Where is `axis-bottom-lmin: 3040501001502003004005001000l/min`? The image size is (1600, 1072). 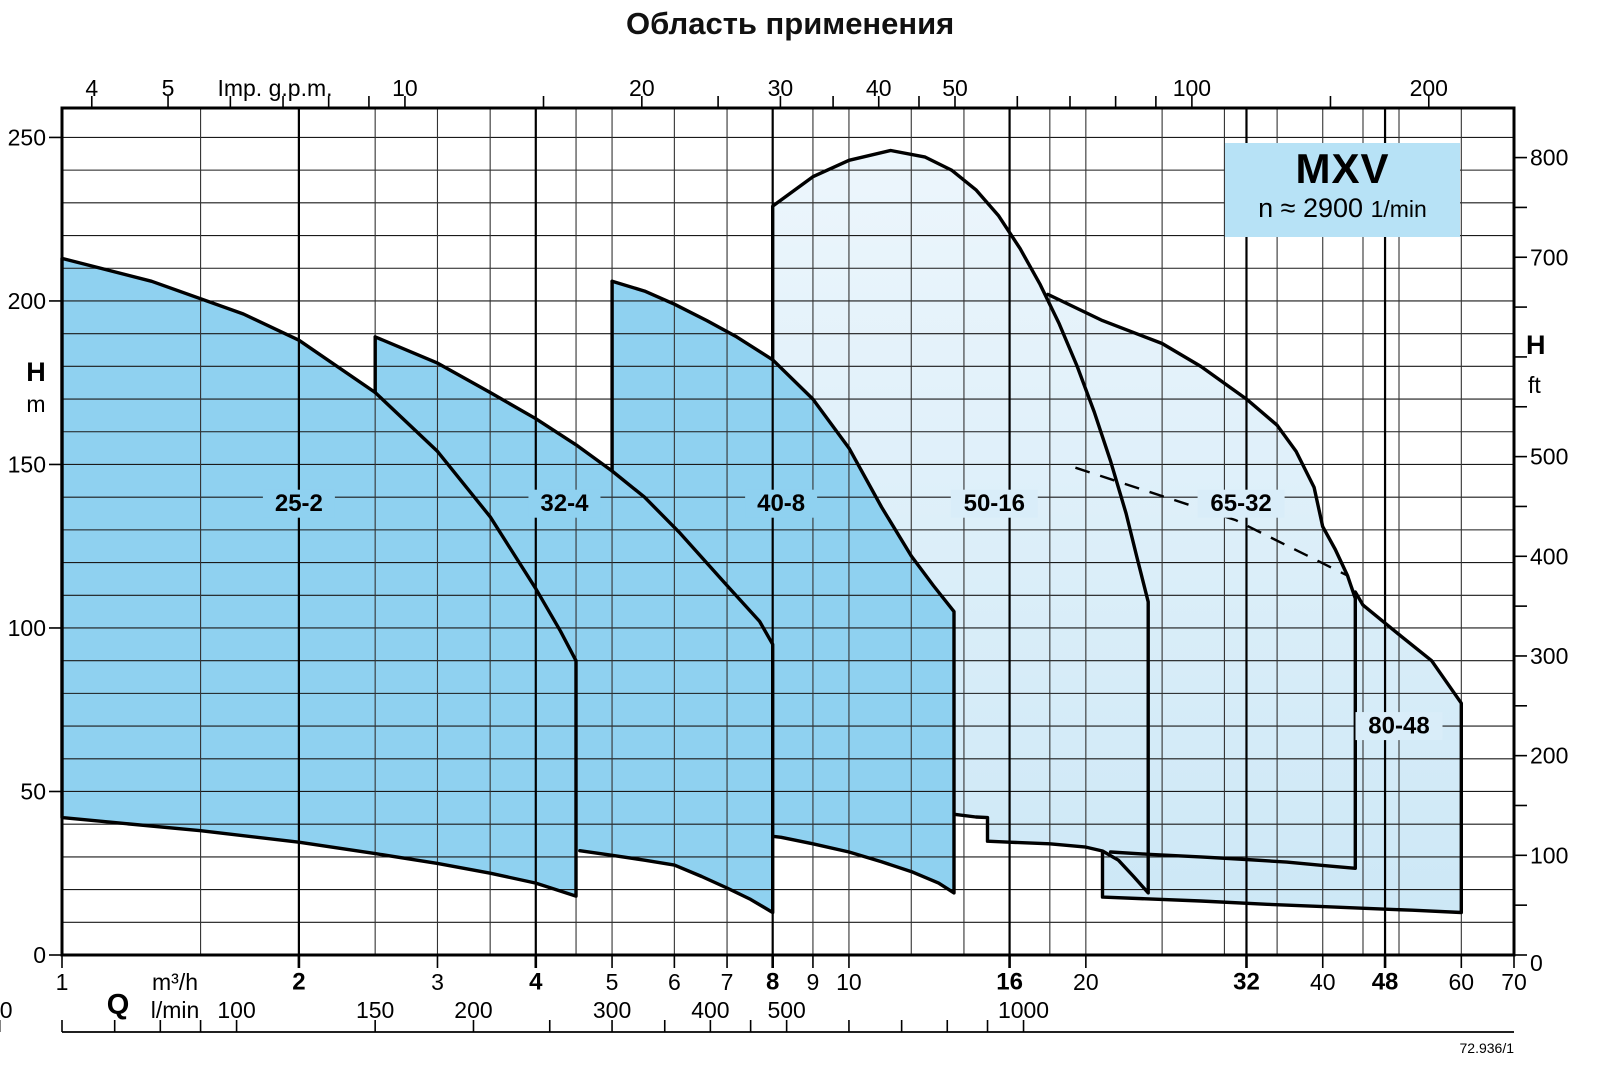
axis-bottom-lmin: 3040501001502003004005001000l/min is located at coordinates (757, 1015).